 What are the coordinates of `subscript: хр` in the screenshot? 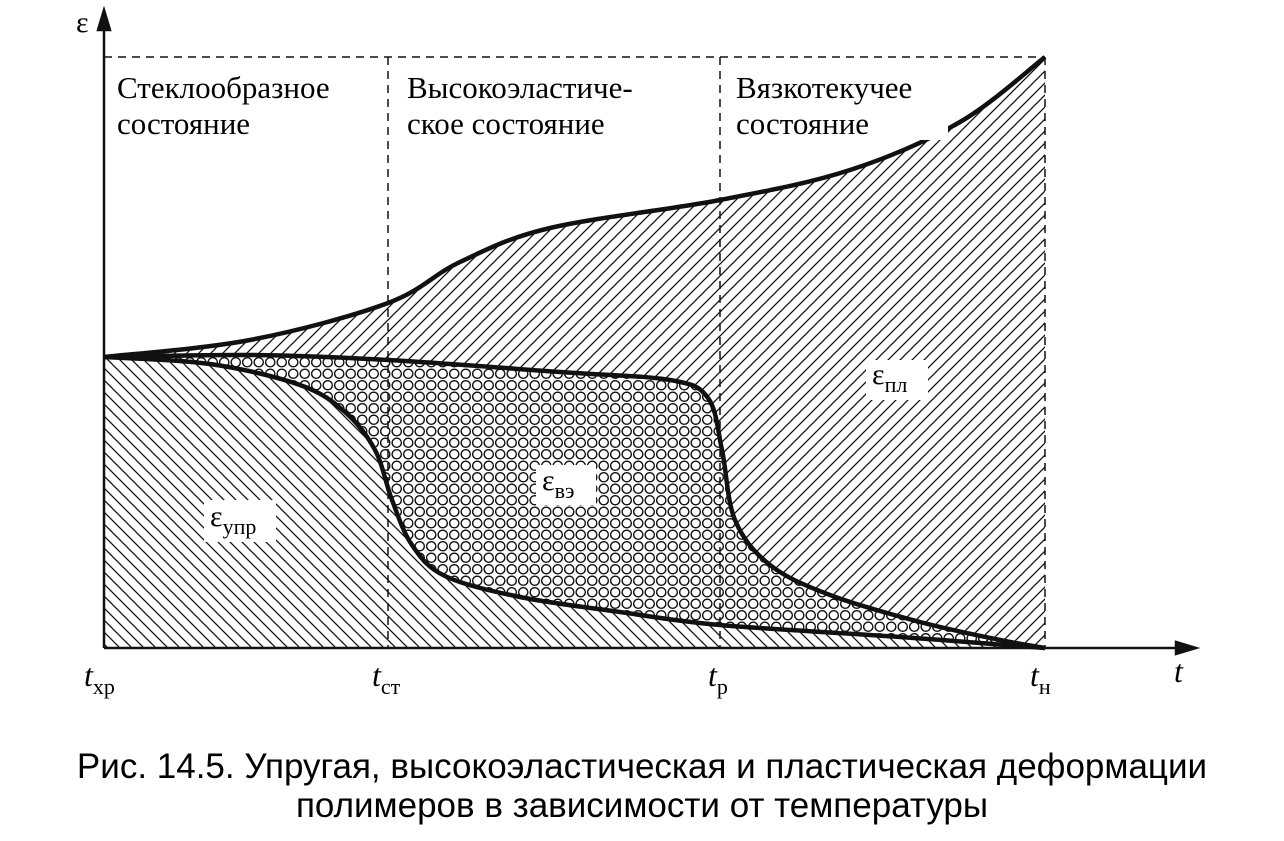 It's located at (104, 686).